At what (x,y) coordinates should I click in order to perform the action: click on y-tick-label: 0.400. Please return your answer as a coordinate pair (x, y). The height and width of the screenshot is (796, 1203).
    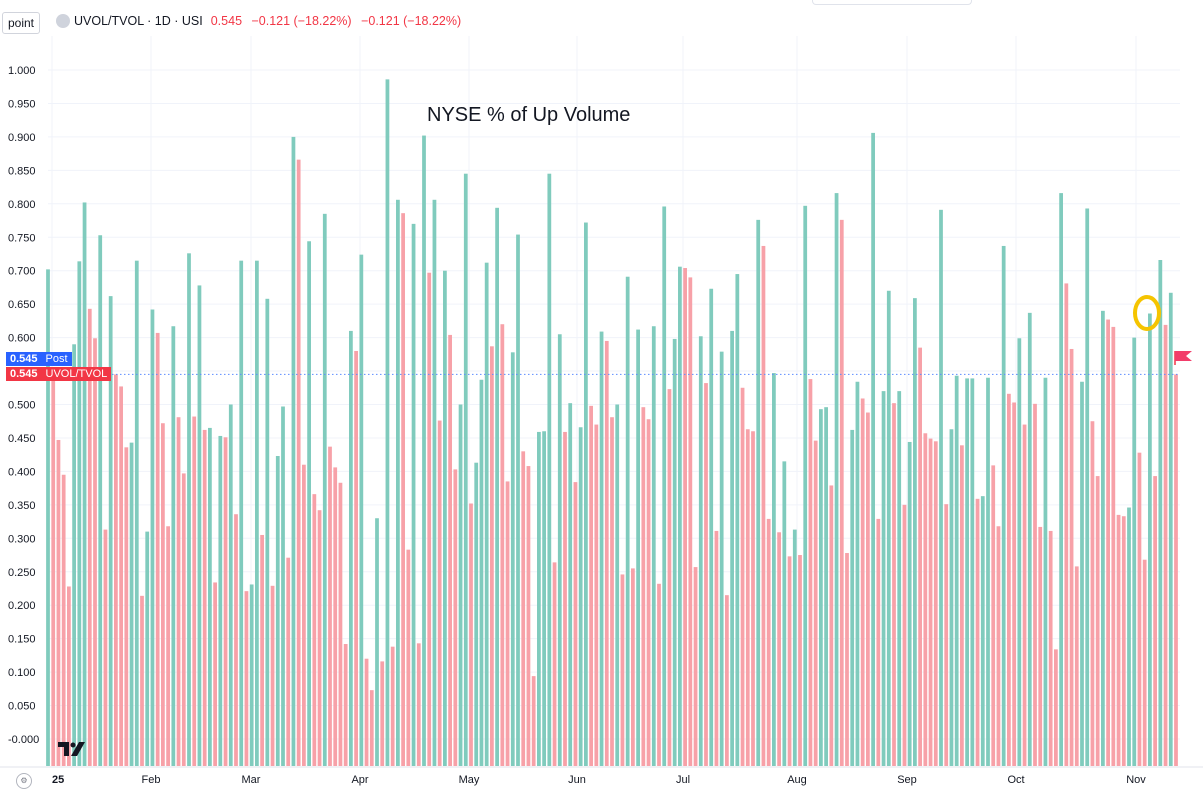
    Looking at the image, I should click on (22, 472).